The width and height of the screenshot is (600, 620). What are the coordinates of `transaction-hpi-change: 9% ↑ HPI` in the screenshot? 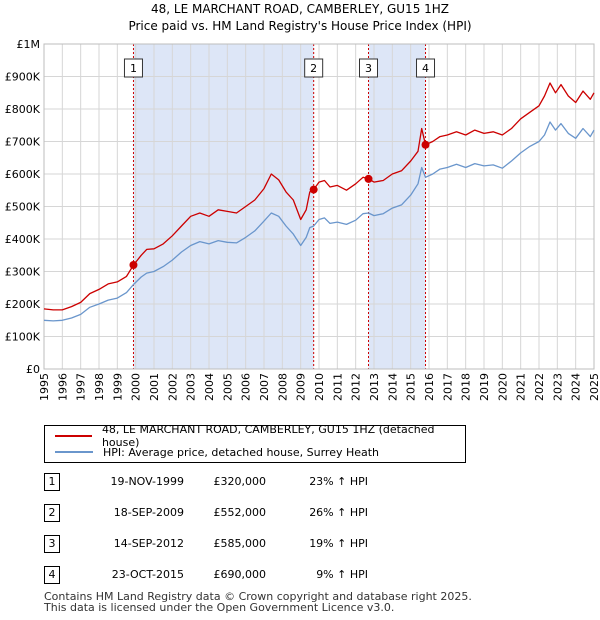 It's located at (342, 574).